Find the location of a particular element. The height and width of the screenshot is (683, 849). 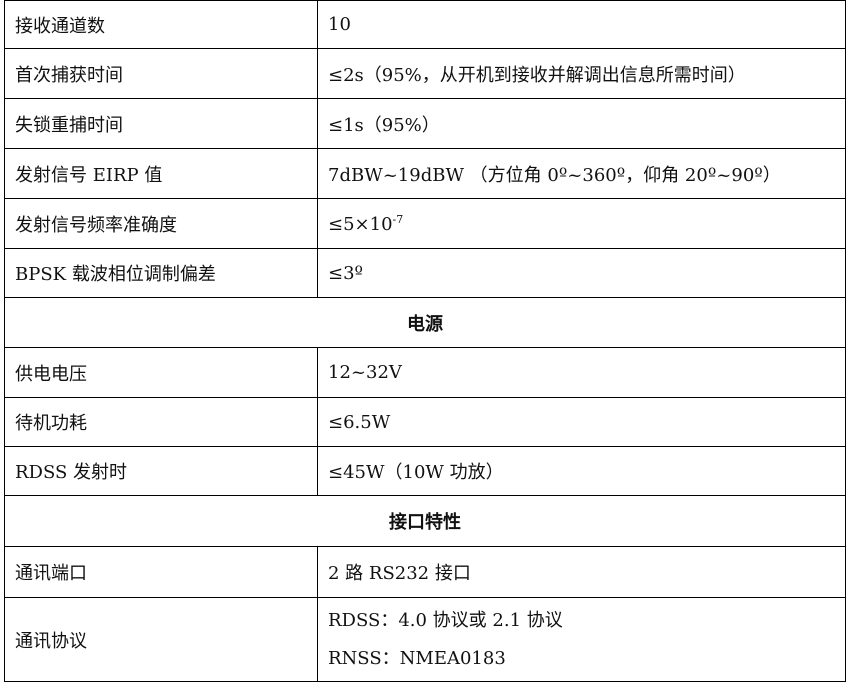

row-value: ≤1s（95%） is located at coordinates (581, 123).